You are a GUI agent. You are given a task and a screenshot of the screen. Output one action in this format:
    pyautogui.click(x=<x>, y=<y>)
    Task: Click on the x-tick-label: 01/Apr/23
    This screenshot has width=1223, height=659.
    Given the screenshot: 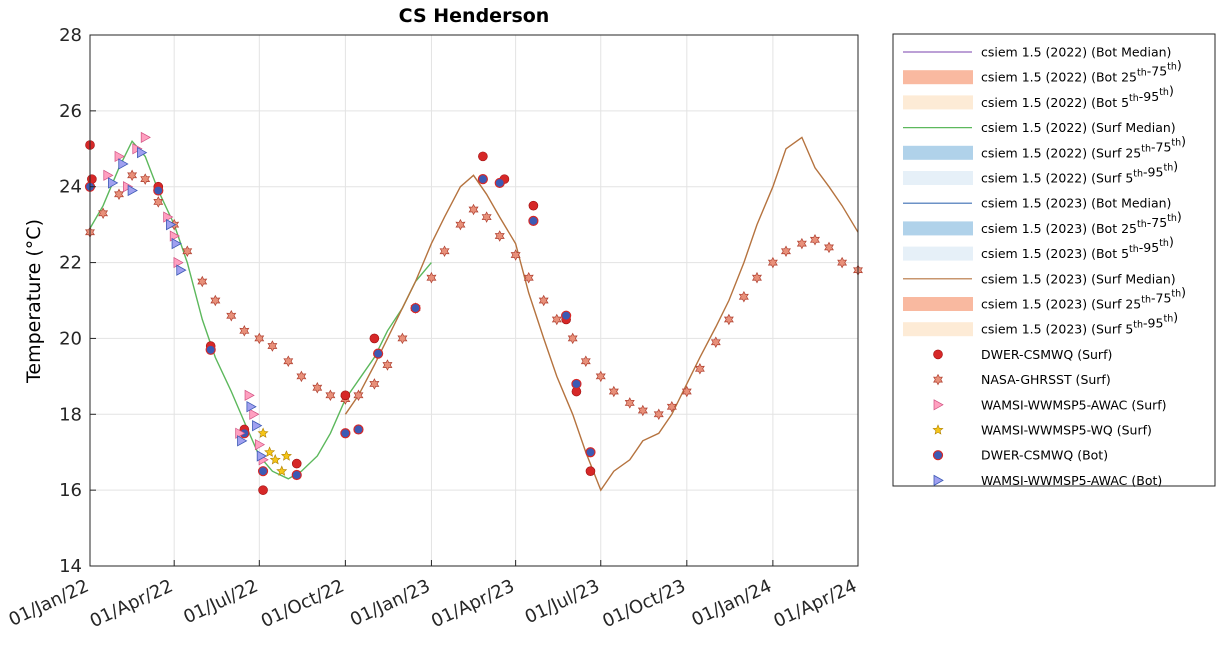 What is the action you would take?
    pyautogui.click(x=473, y=603)
    